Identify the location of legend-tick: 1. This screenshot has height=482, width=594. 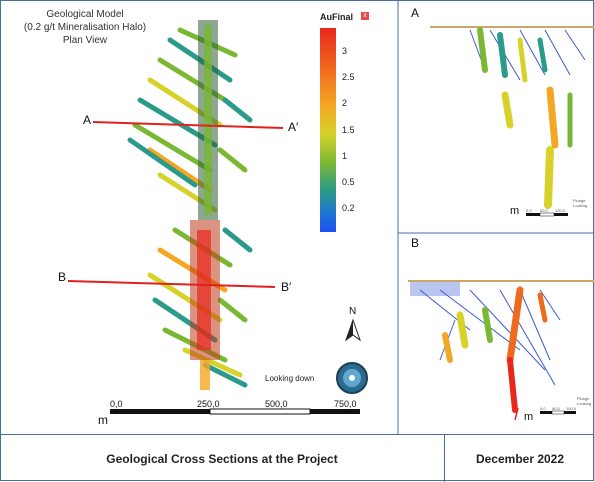
(345, 156).